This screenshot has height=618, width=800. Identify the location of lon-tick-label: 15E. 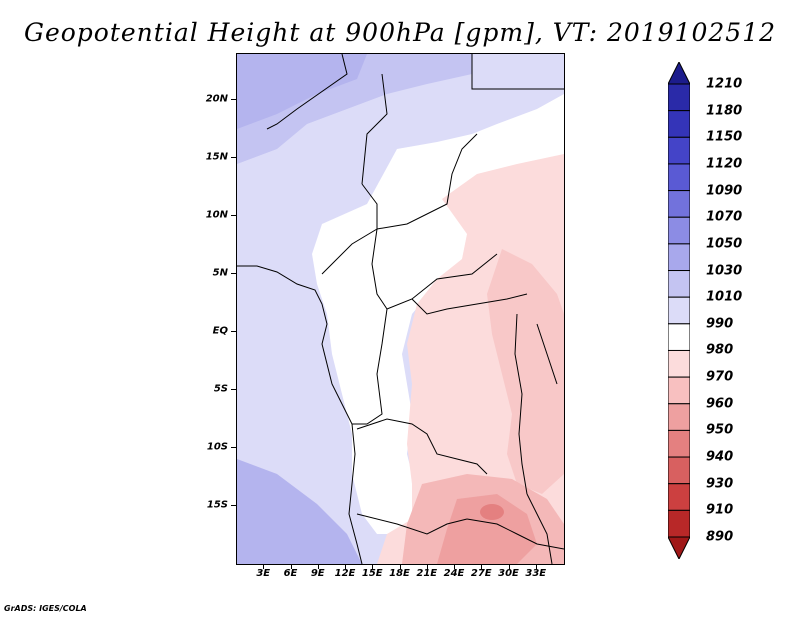
(372, 573).